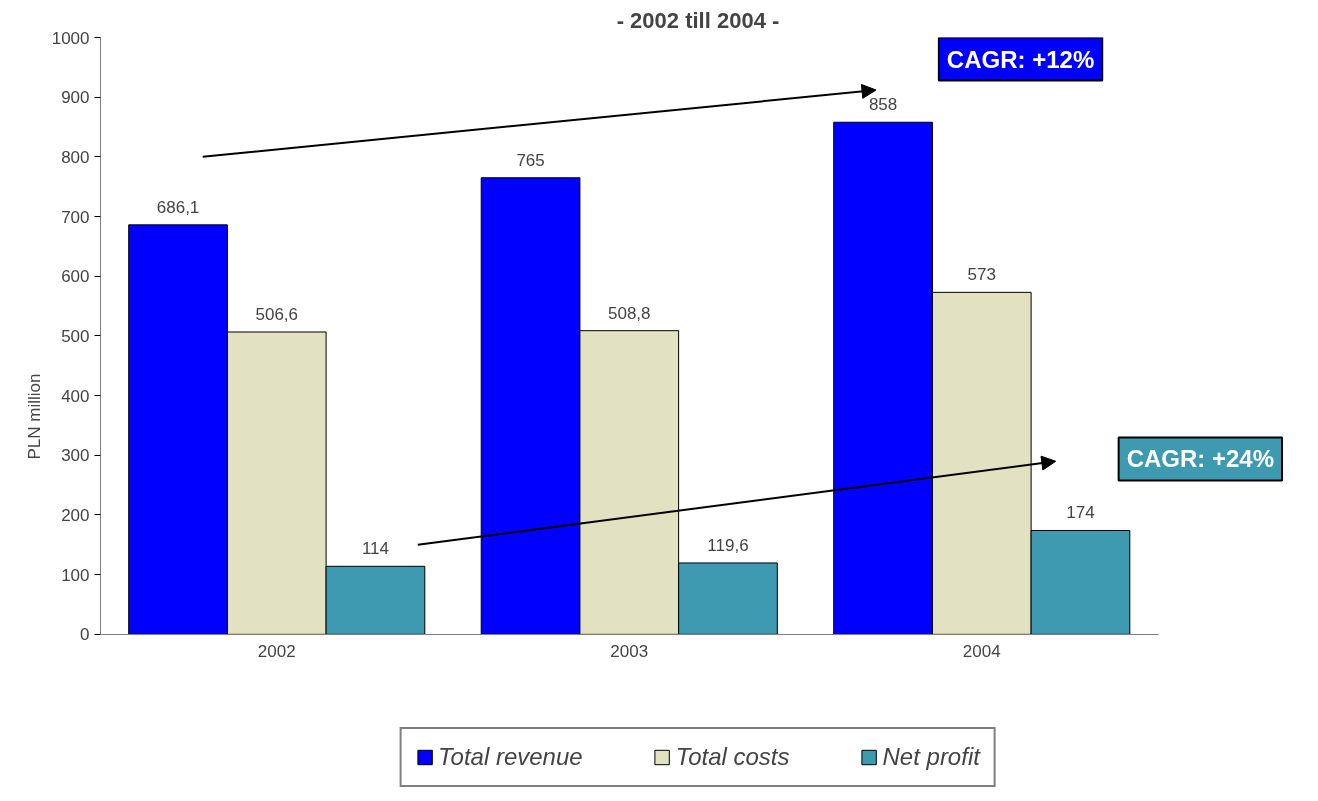  I want to click on data-label: 858, so click(883, 105).